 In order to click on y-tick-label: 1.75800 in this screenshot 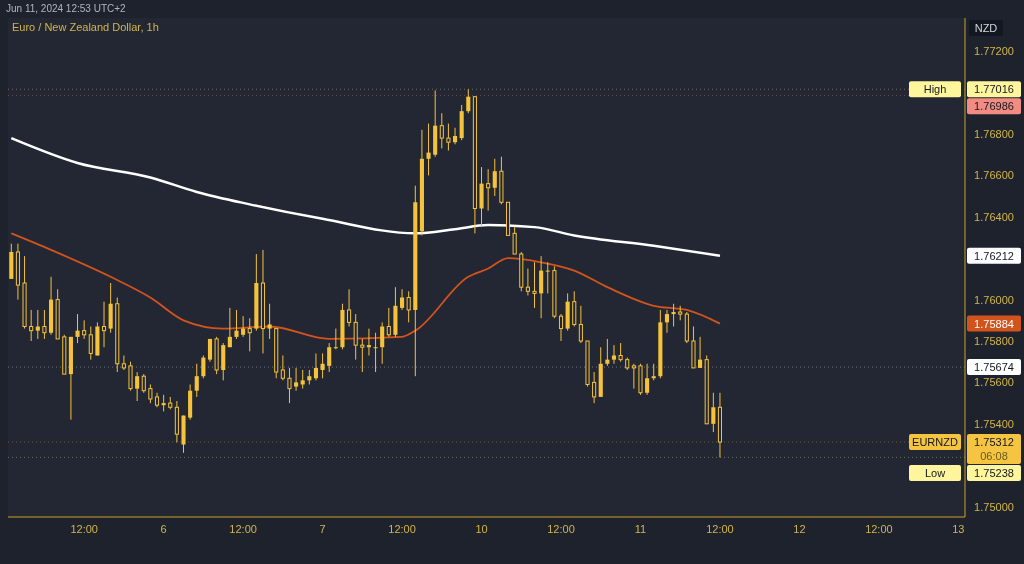, I will do `click(994, 341)`.